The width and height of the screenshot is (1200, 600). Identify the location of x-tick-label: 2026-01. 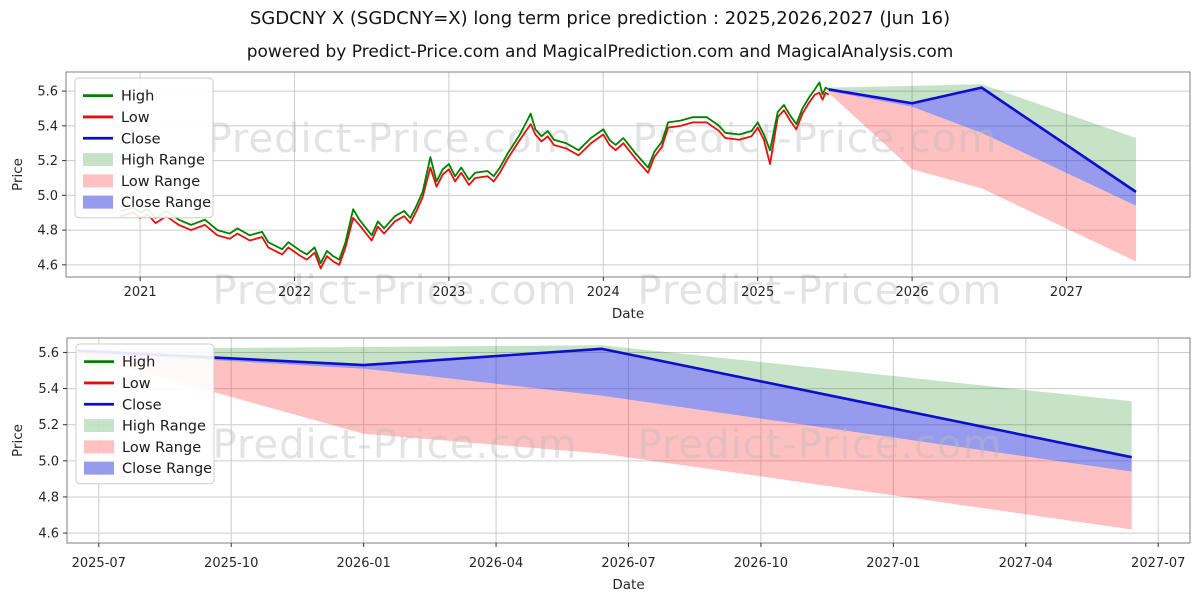
(363, 563).